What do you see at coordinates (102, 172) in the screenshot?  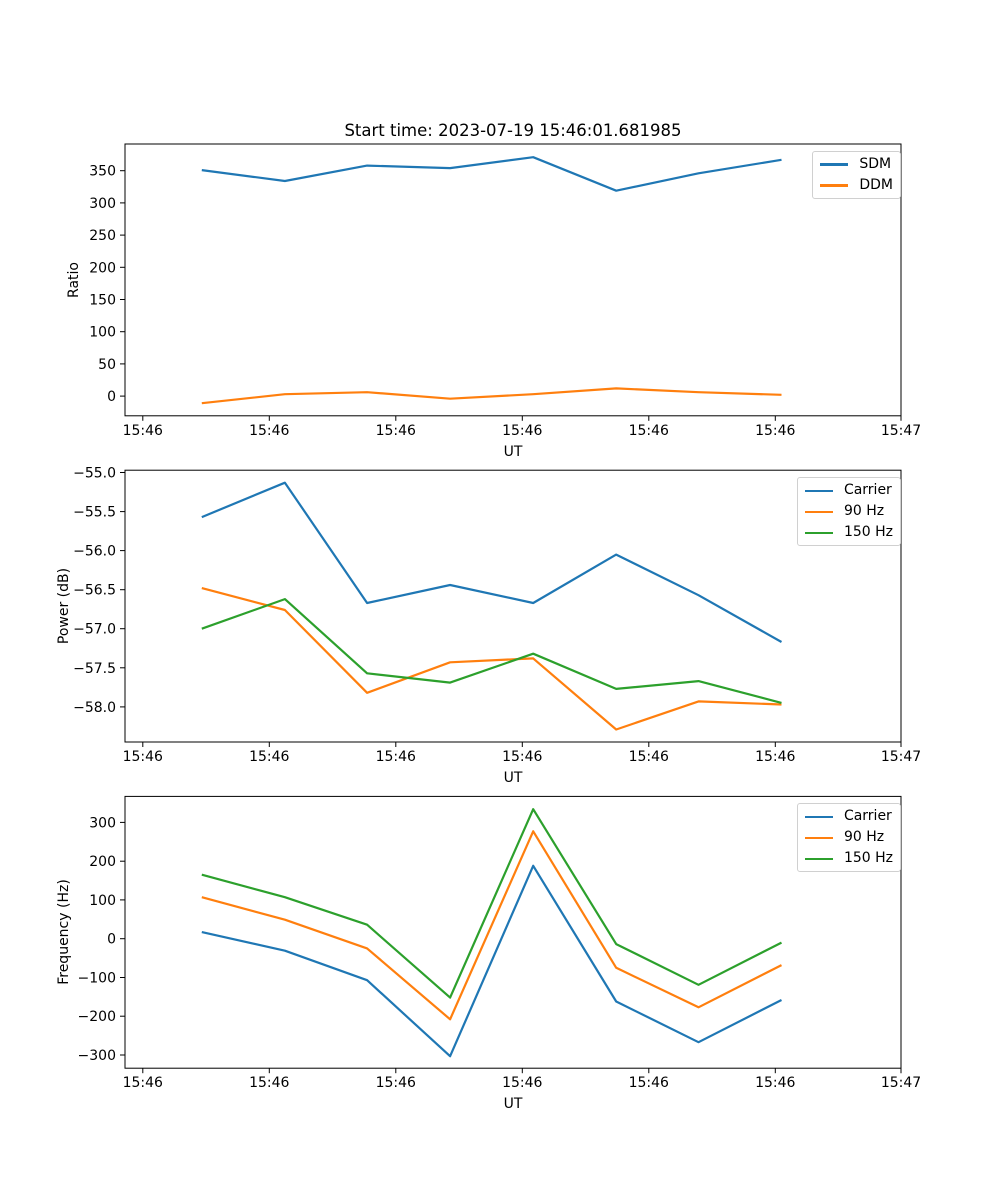 I see `y-tick-label: 350` at bounding box center [102, 172].